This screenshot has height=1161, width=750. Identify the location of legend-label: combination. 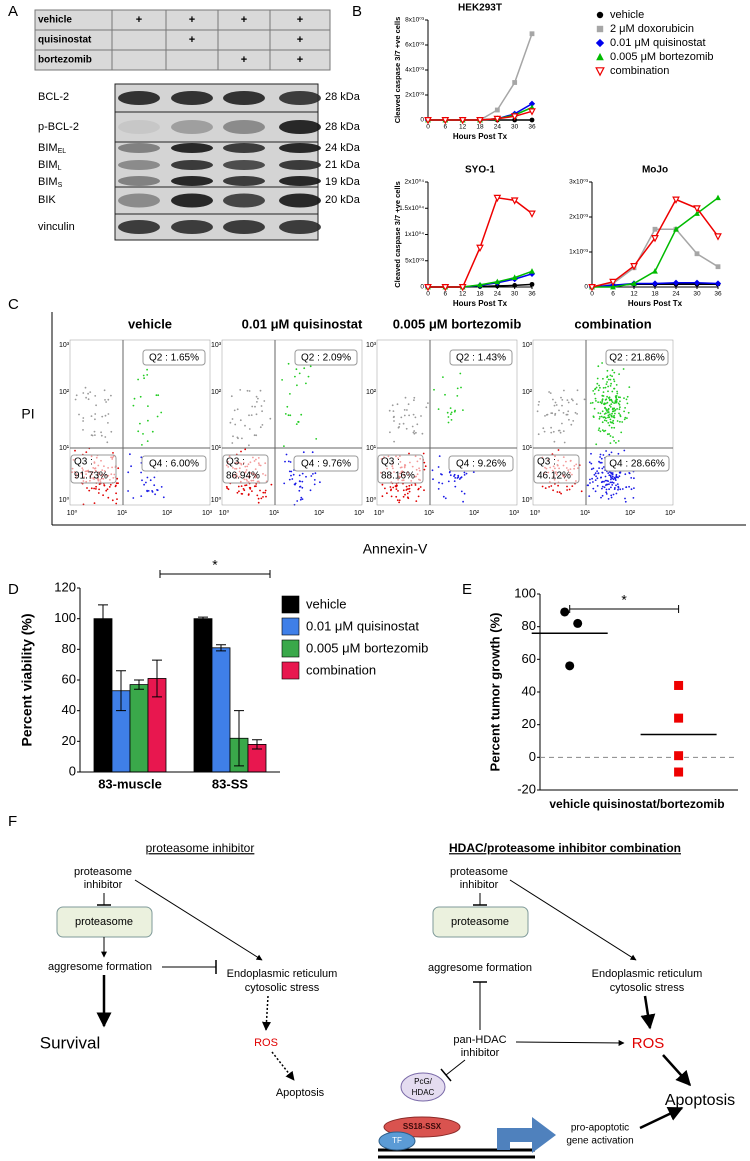
(341, 669).